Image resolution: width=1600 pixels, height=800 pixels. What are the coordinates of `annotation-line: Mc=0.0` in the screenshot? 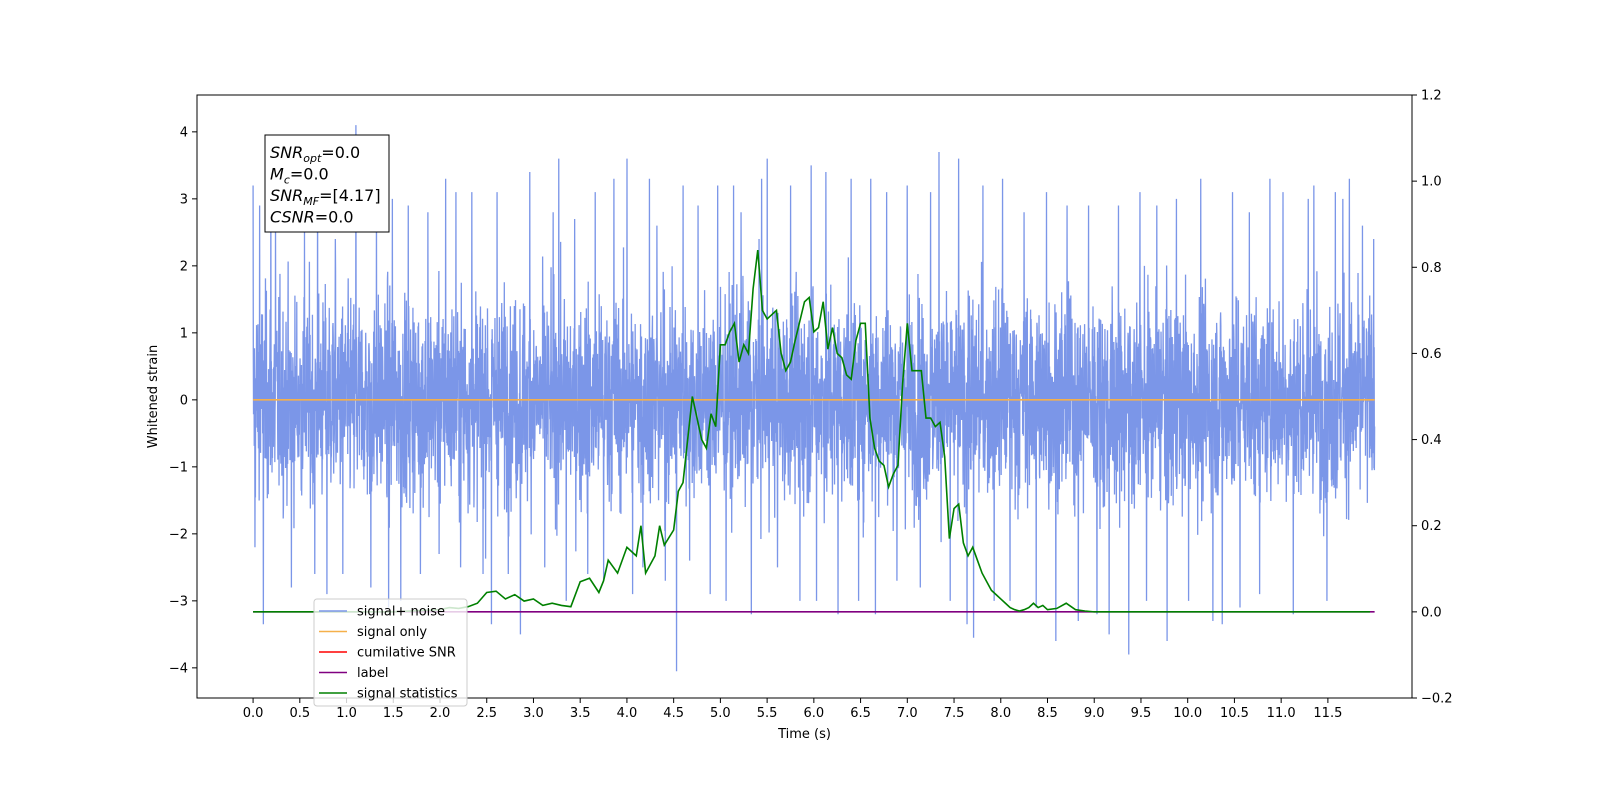 It's located at (299, 176).